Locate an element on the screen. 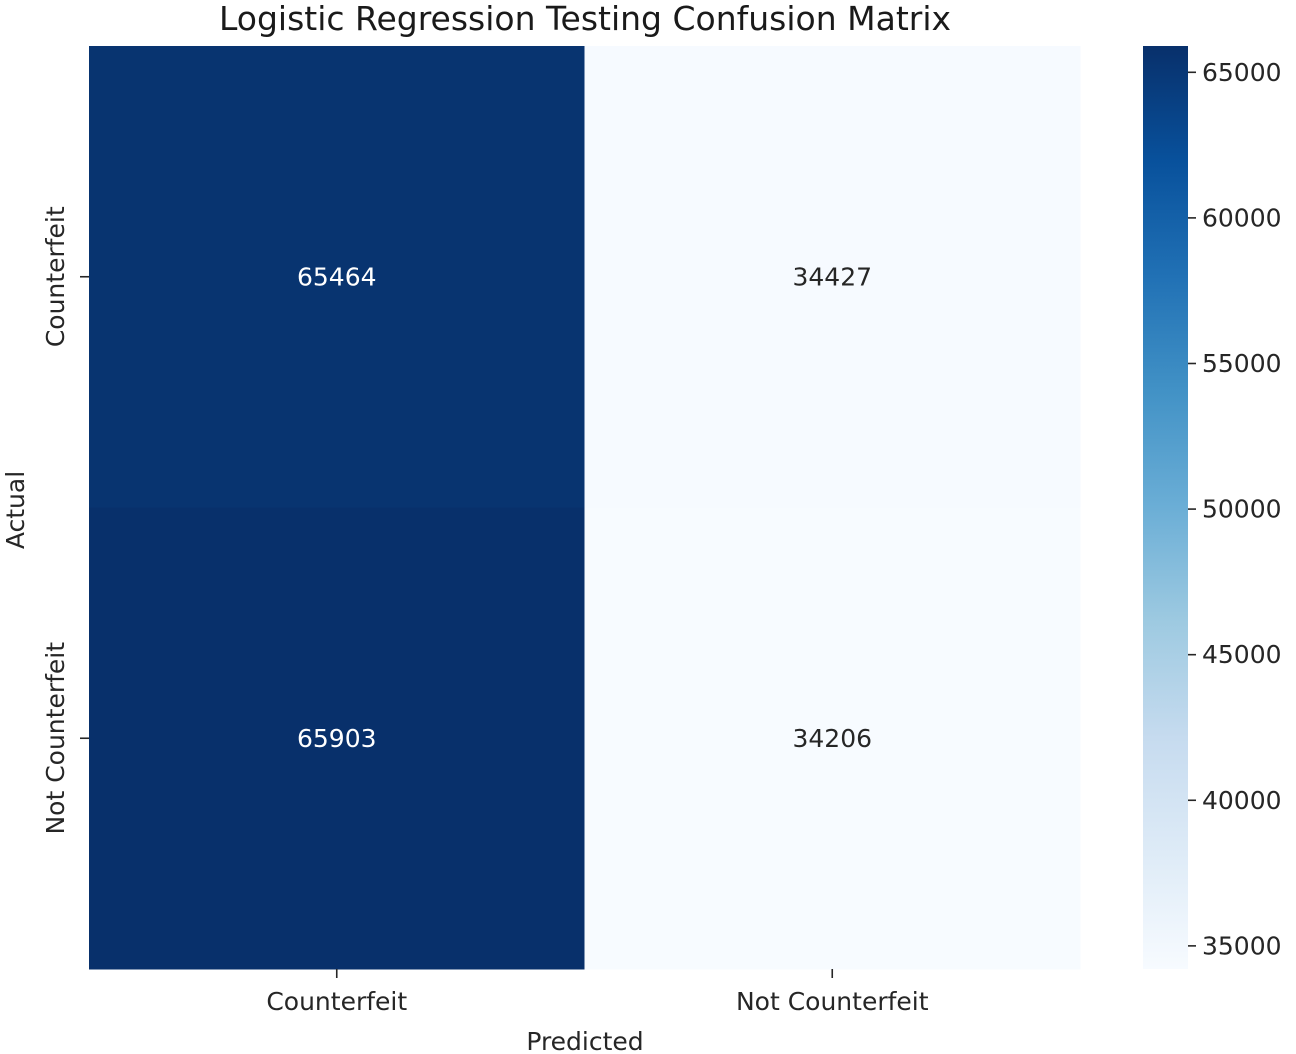 Image resolution: width=1296 pixels, height=1054 pixels. colorbar is located at coordinates (1165, 507).